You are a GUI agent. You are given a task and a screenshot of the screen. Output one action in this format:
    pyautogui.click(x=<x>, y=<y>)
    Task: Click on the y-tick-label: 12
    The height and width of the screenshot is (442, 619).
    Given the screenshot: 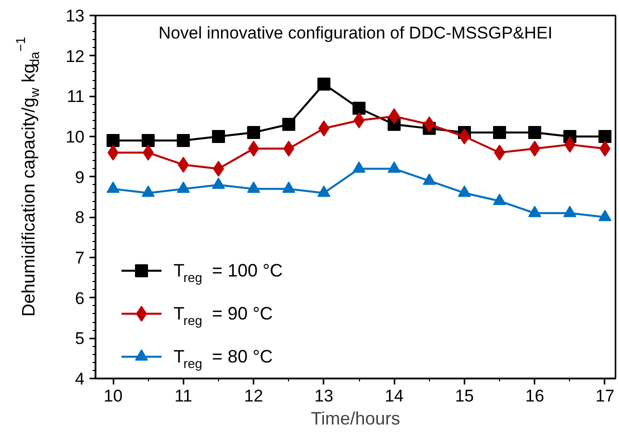 What is the action you would take?
    pyautogui.click(x=75, y=56)
    